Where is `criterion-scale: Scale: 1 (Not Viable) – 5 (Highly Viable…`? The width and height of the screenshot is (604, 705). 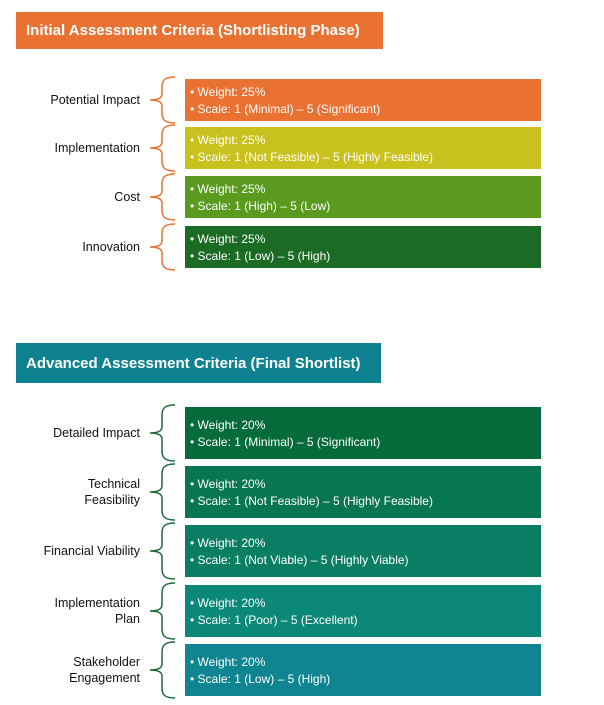
criterion-scale: Scale: 1 (Not Viable) – 5 (Highly Viable… is located at coordinates (365, 560).